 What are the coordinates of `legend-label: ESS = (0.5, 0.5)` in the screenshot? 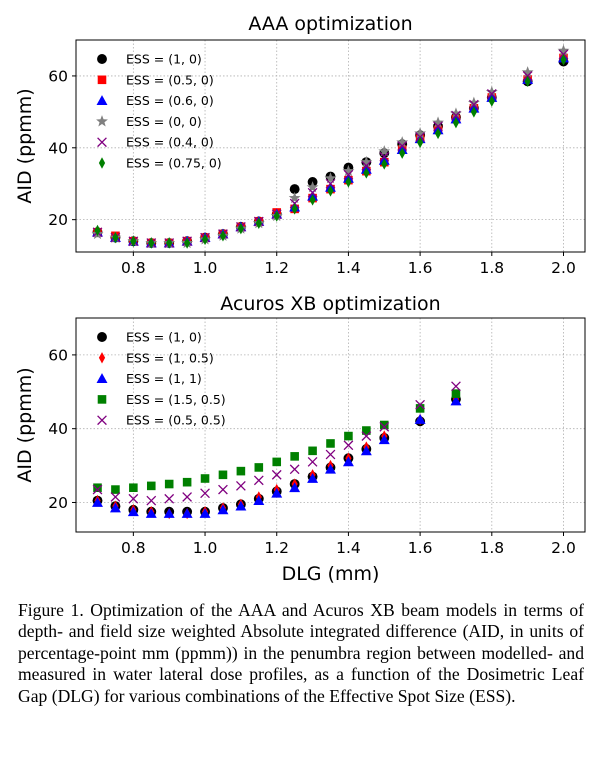 It's located at (176, 420).